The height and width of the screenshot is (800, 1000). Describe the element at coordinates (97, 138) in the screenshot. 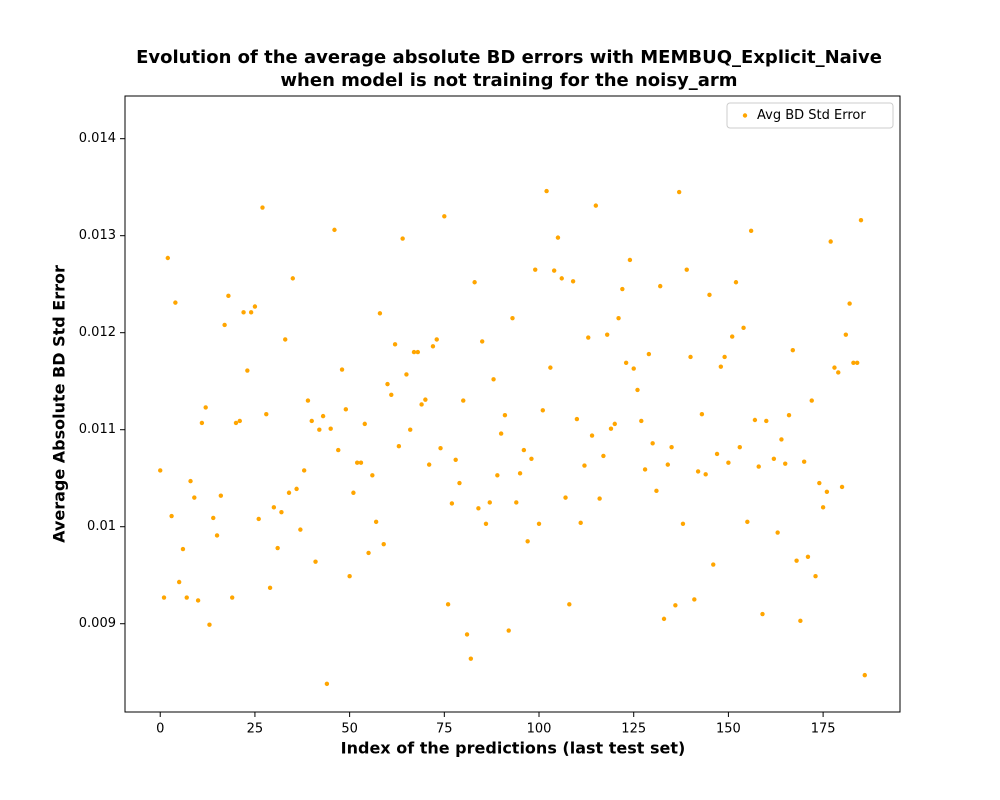

I see `y-tick-label: 0.014` at that location.